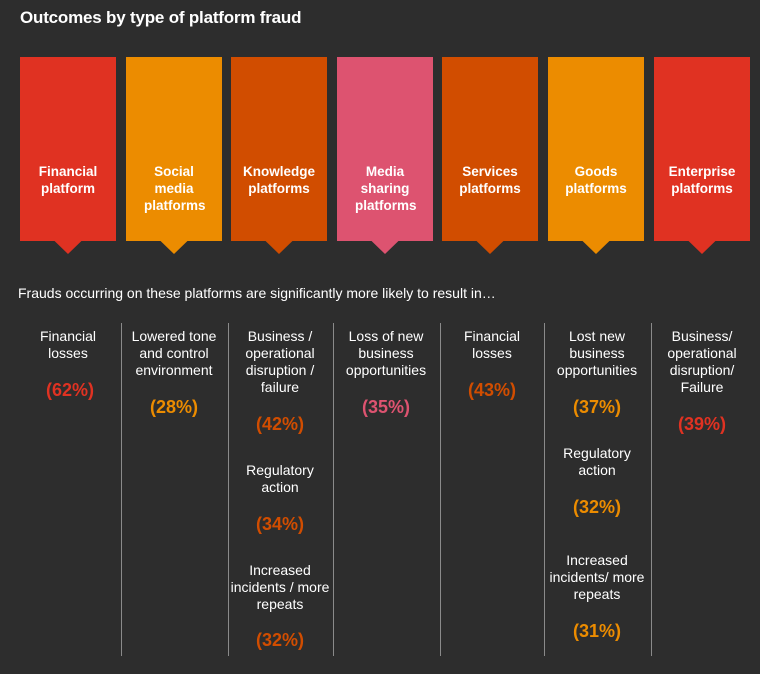  Describe the element at coordinates (490, 180) in the screenshot. I see `banner-label: Services platforms` at that location.